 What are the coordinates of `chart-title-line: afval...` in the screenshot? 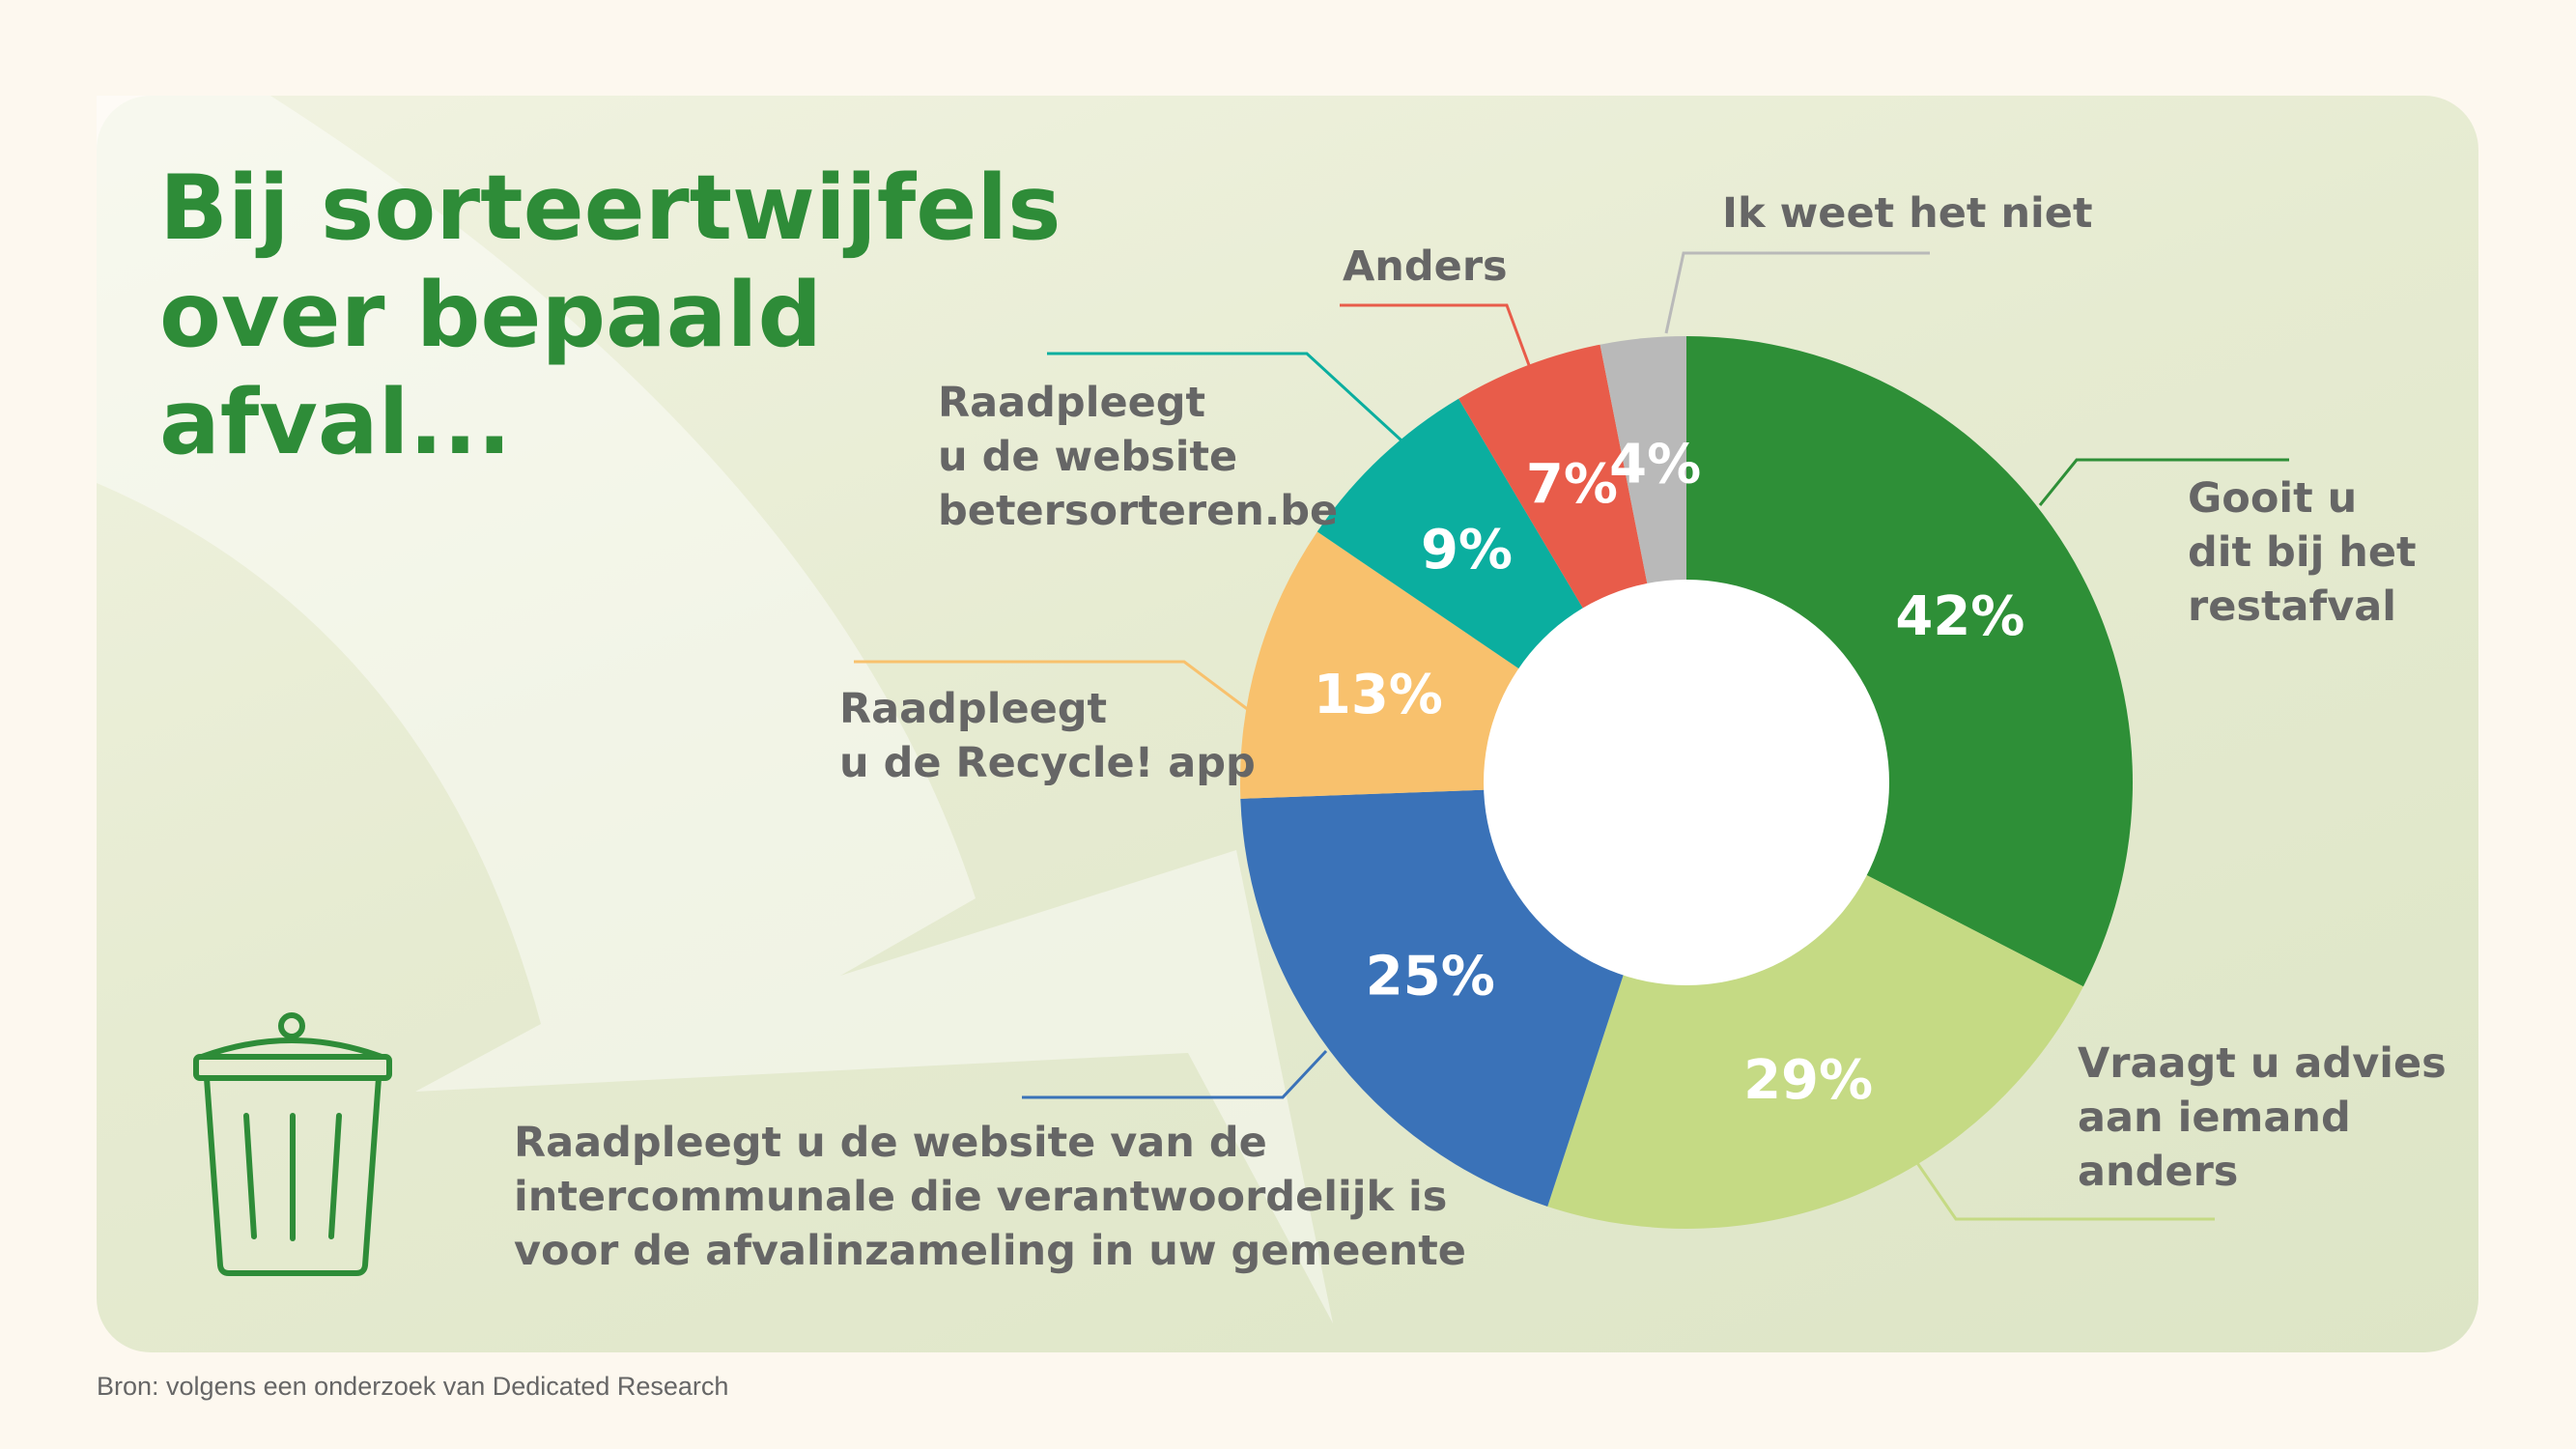 It's located at (335, 422).